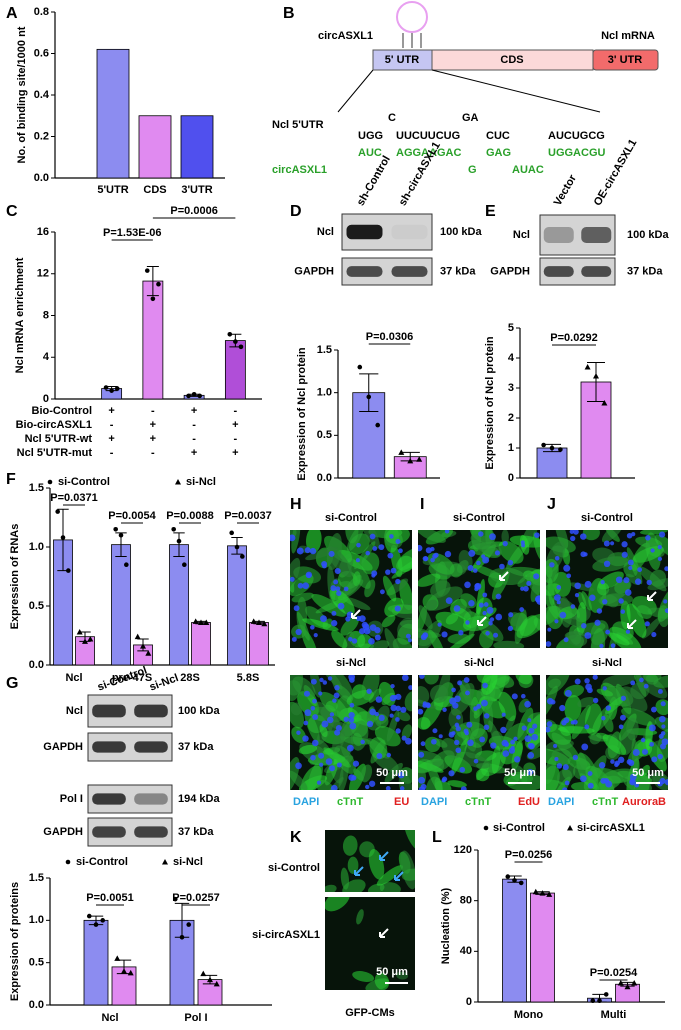 This screenshot has height=1030, width=681. What do you see at coordinates (302, 414) in the screenshot?
I see `y-axis-label: Expression of Ncl protein` at bounding box center [302, 414].